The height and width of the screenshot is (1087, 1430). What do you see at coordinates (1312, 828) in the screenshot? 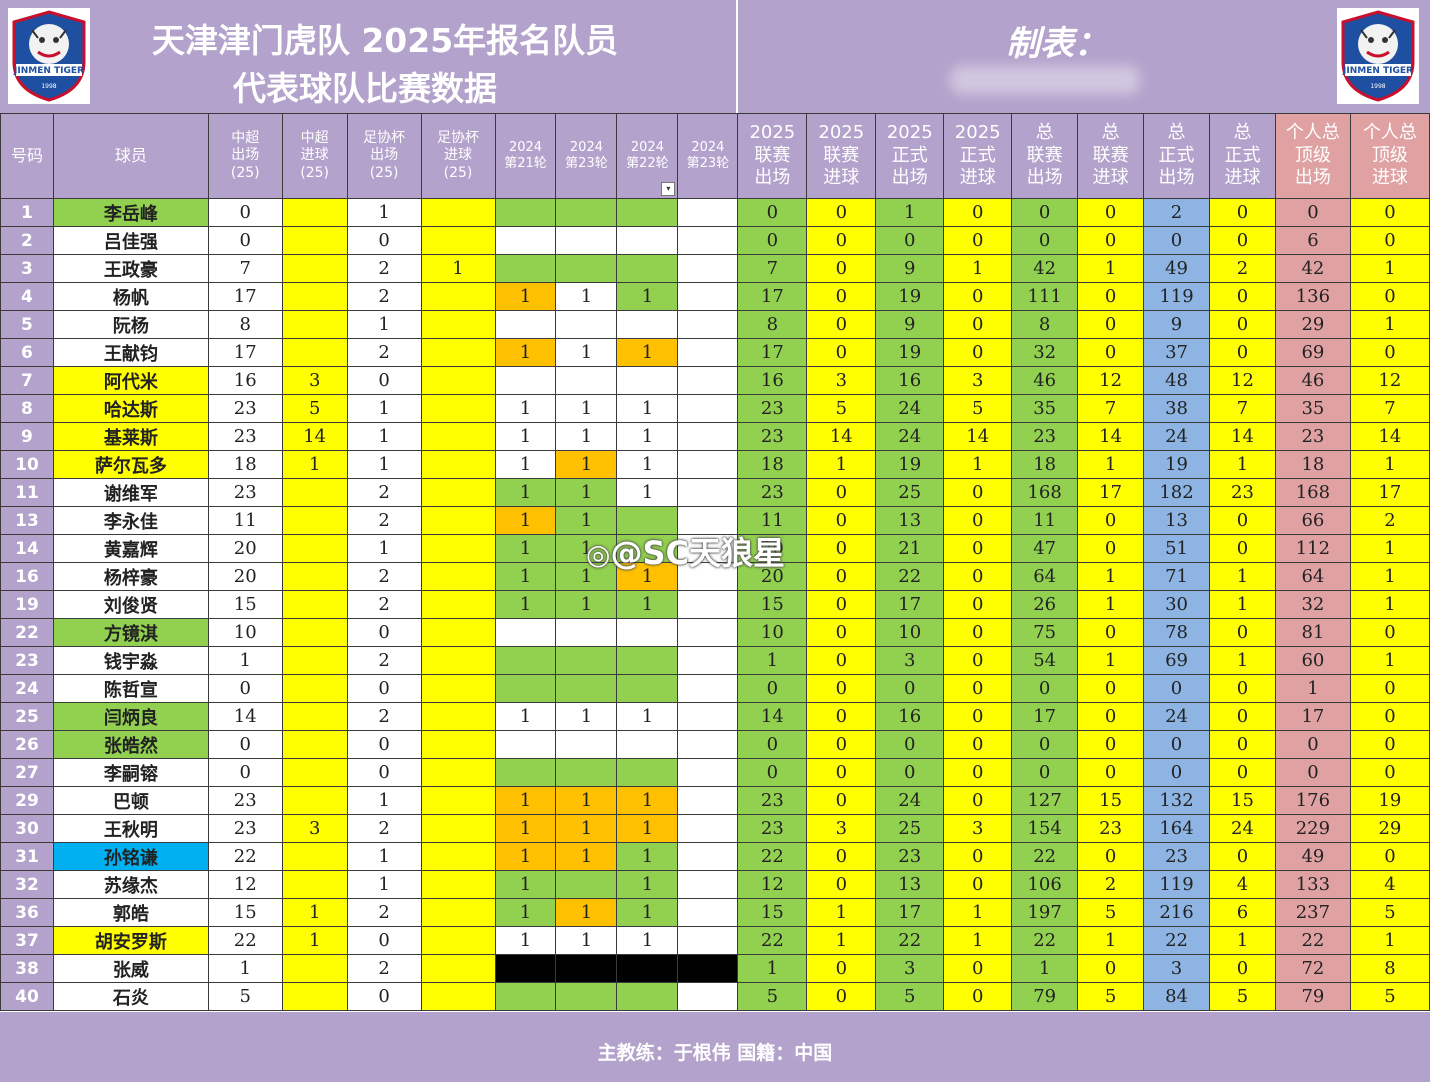
I see `stat-cell: 229` at bounding box center [1312, 828].